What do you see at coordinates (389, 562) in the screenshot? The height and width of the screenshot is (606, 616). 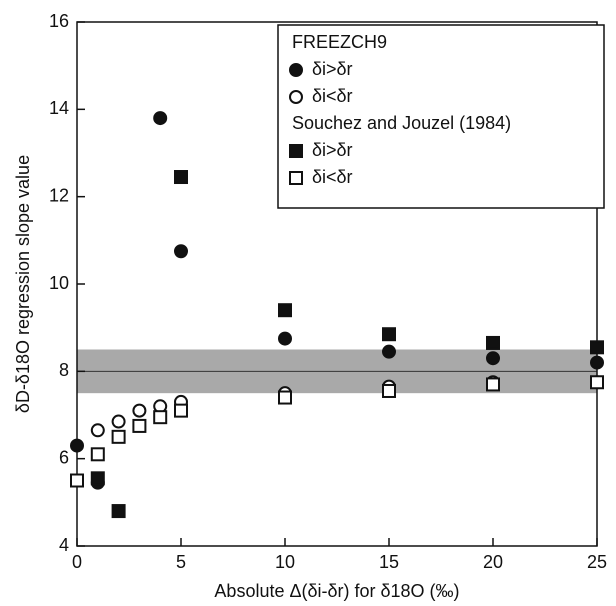 I see `x-tick-label: 15` at bounding box center [389, 562].